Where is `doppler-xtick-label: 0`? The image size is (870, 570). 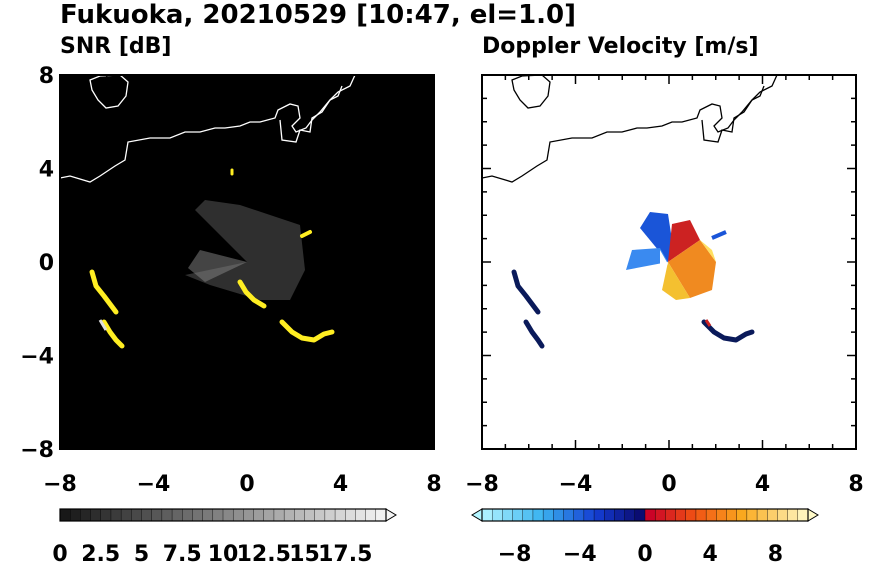 doppler-xtick-label: 0 is located at coordinates (668, 484).